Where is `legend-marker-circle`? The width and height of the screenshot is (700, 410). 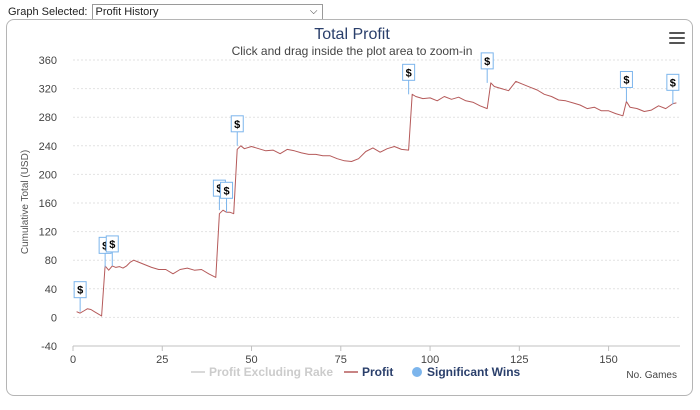
legend-marker-circle is located at coordinates (417, 372).